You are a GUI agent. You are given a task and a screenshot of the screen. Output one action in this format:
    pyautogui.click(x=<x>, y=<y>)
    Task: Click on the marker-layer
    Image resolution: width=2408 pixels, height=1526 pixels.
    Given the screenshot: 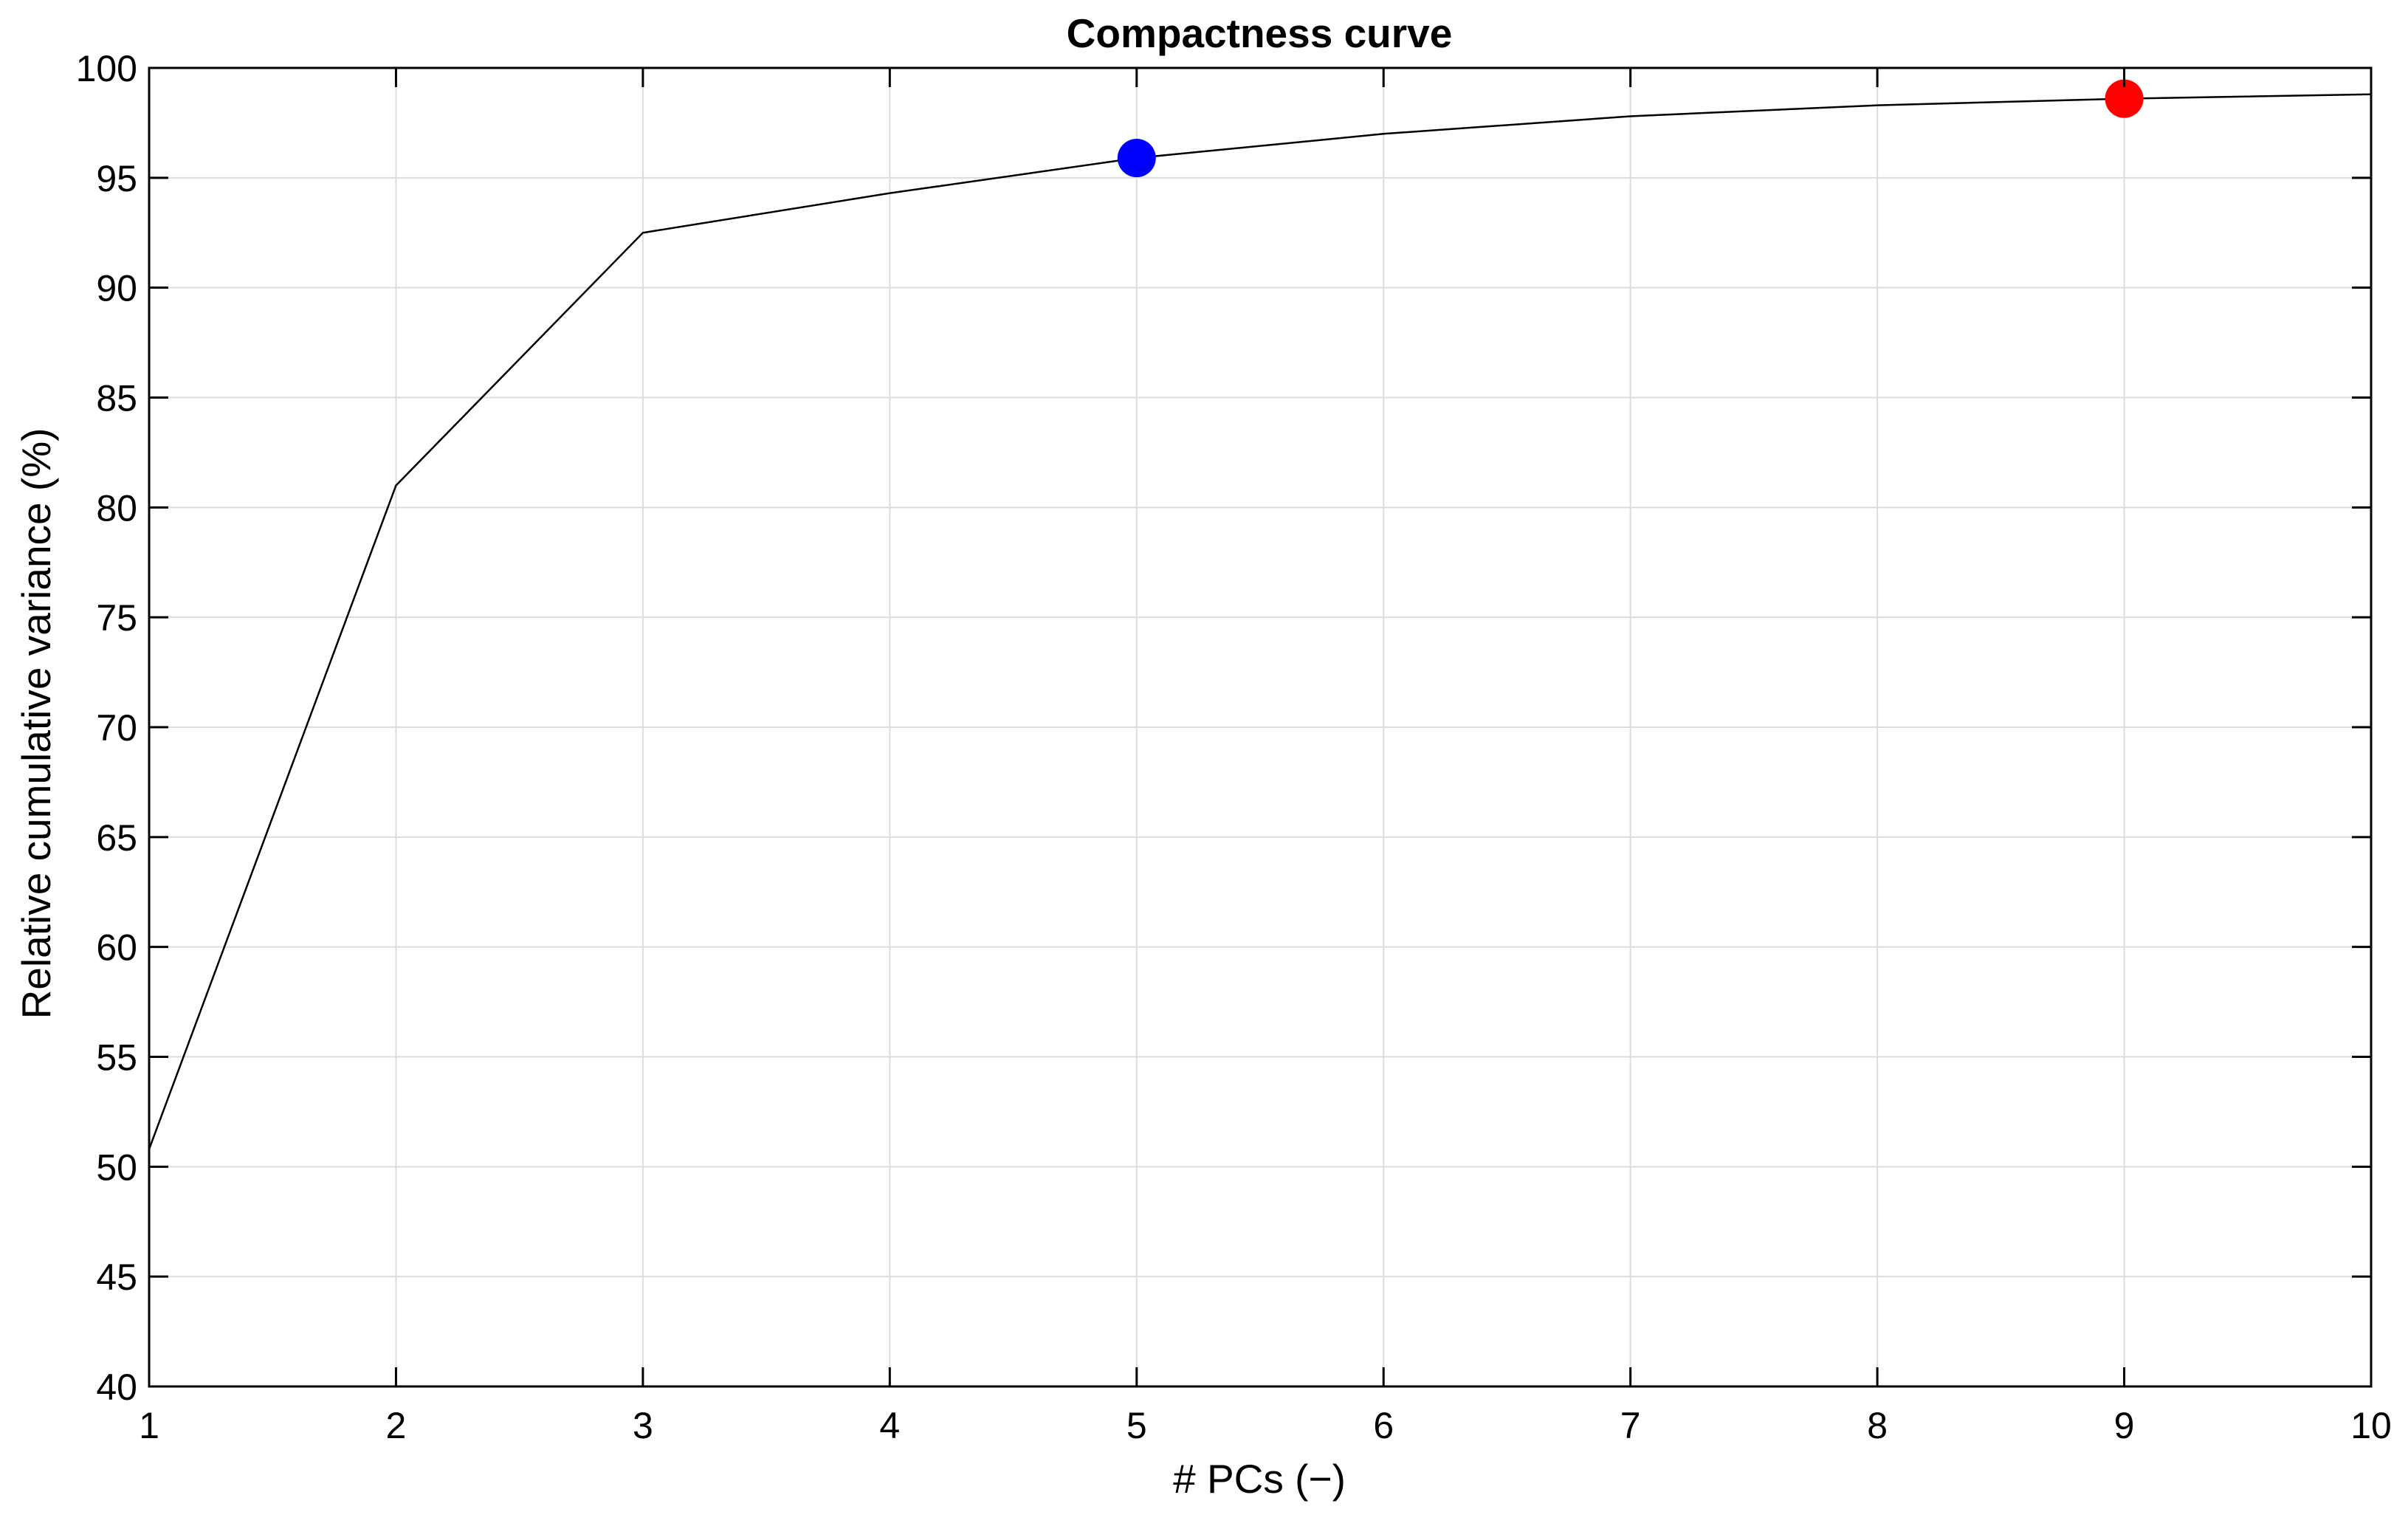 What is the action you would take?
    pyautogui.click(x=1630, y=128)
    